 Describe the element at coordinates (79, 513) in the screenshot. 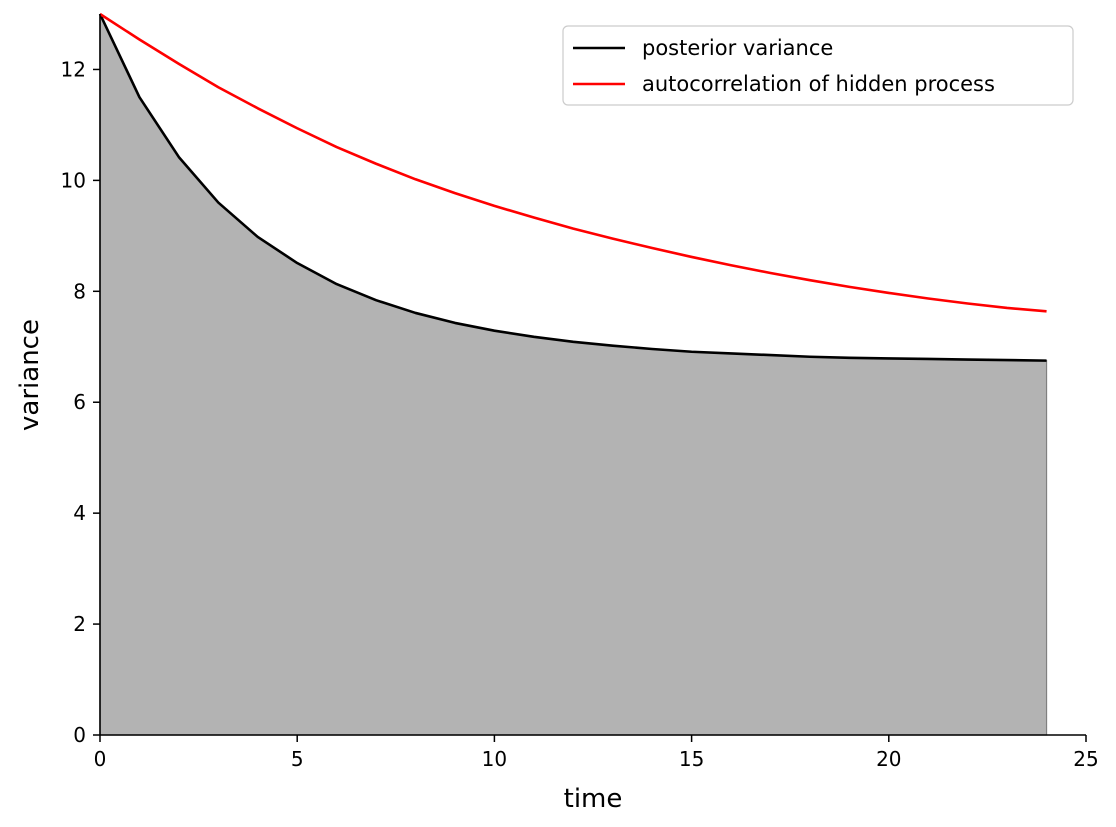

I see `y-tick-label: 4` at that location.